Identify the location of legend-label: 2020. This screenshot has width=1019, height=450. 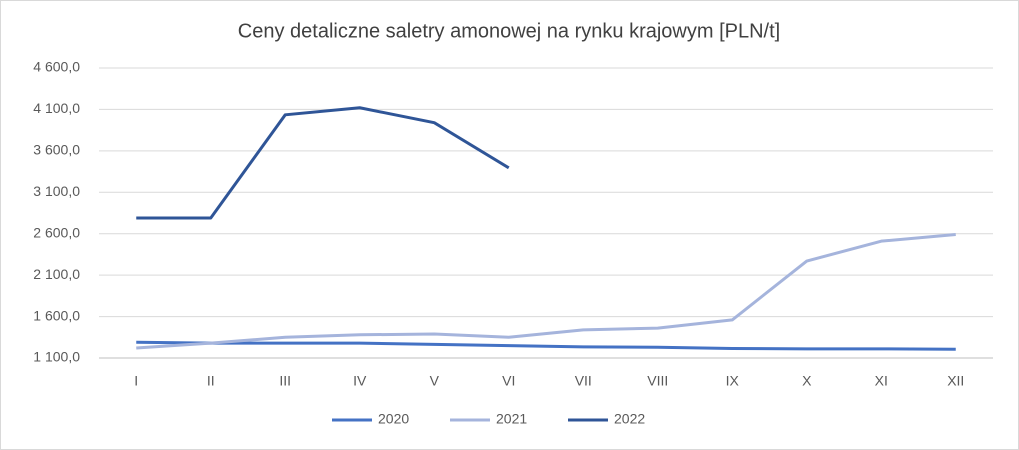
(393, 419).